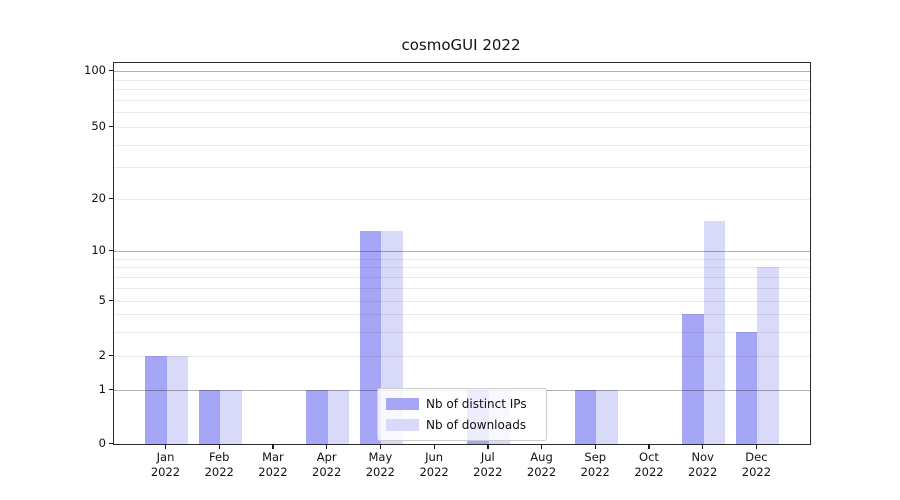 The width and height of the screenshot is (900, 500). I want to click on xtick-label-nov: Nov 2022, so click(703, 464).